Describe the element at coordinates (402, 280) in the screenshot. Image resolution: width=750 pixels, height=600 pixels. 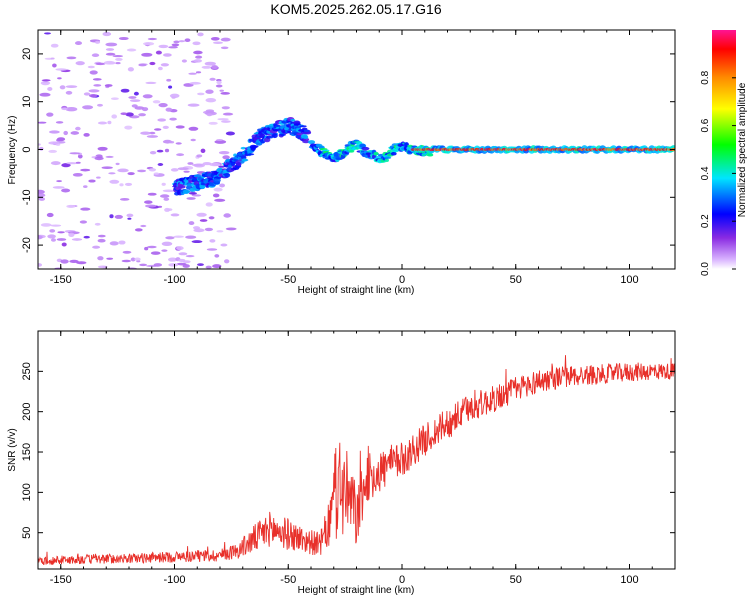
I see `spectrogram-xtick-label: 0` at that location.